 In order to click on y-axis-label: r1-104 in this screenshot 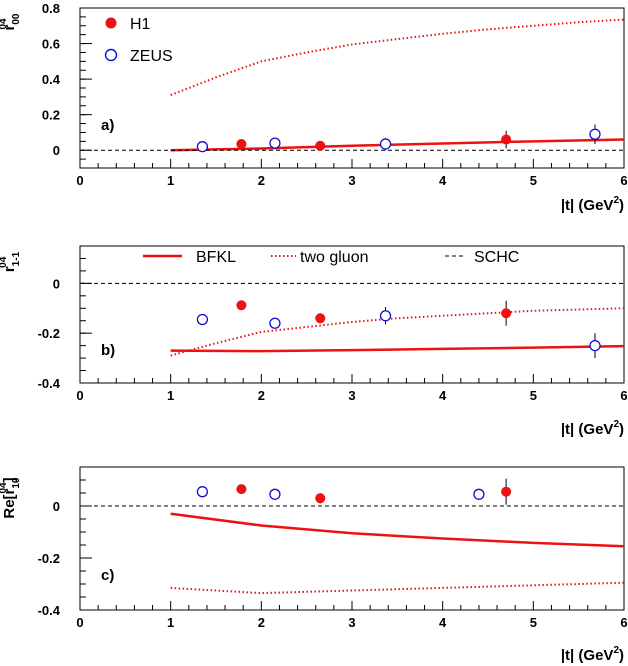, I will do `click(11, 261)`.